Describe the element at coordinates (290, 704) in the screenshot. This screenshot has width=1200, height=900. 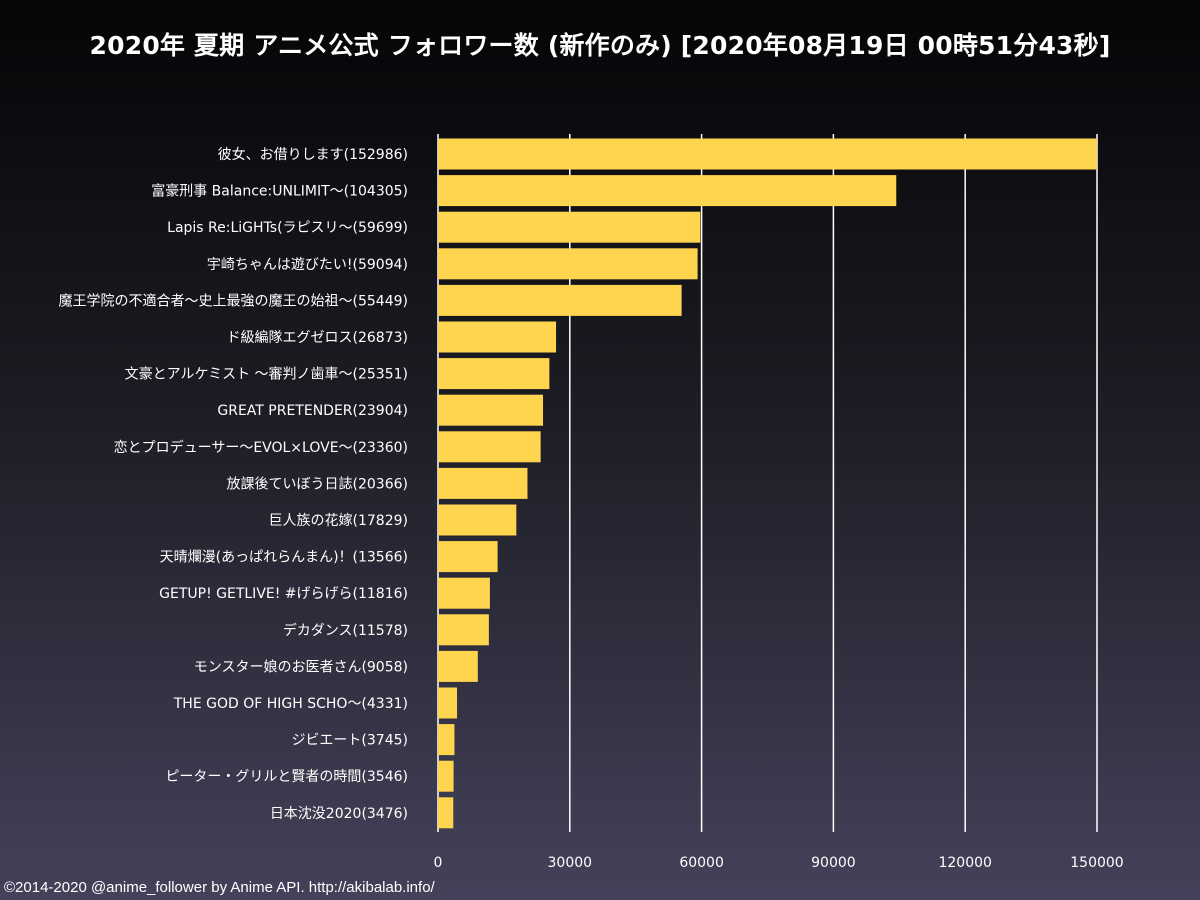
I see `category-label: THE GOD OF HIGH SCHO～(4331)` at that location.